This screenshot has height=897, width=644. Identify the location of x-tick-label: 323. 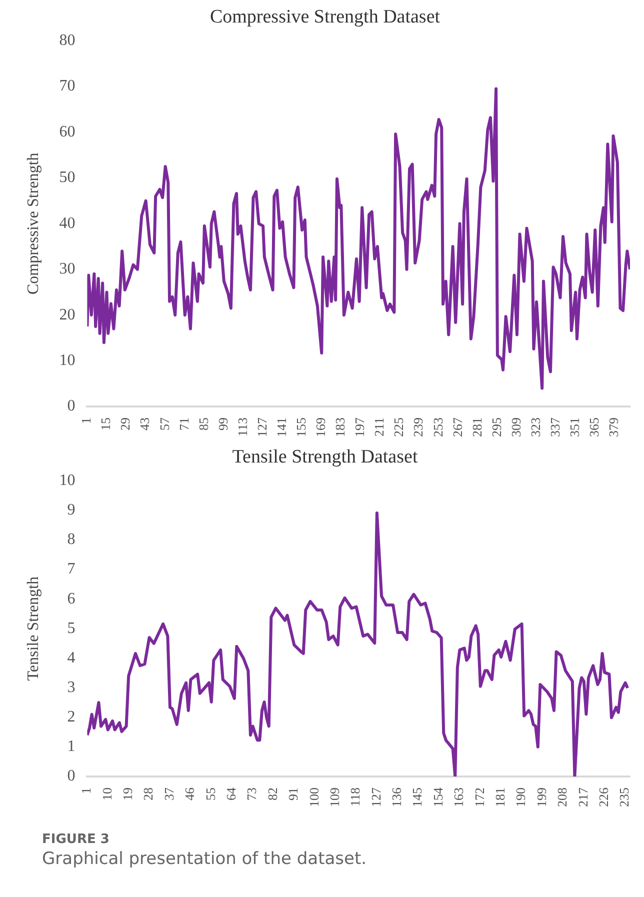
(535, 427).